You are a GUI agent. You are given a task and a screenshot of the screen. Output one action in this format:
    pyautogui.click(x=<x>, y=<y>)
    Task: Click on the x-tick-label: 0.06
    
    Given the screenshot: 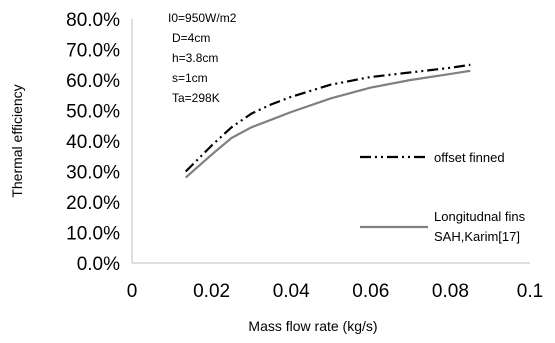 What is the action you would take?
    pyautogui.click(x=370, y=291)
    